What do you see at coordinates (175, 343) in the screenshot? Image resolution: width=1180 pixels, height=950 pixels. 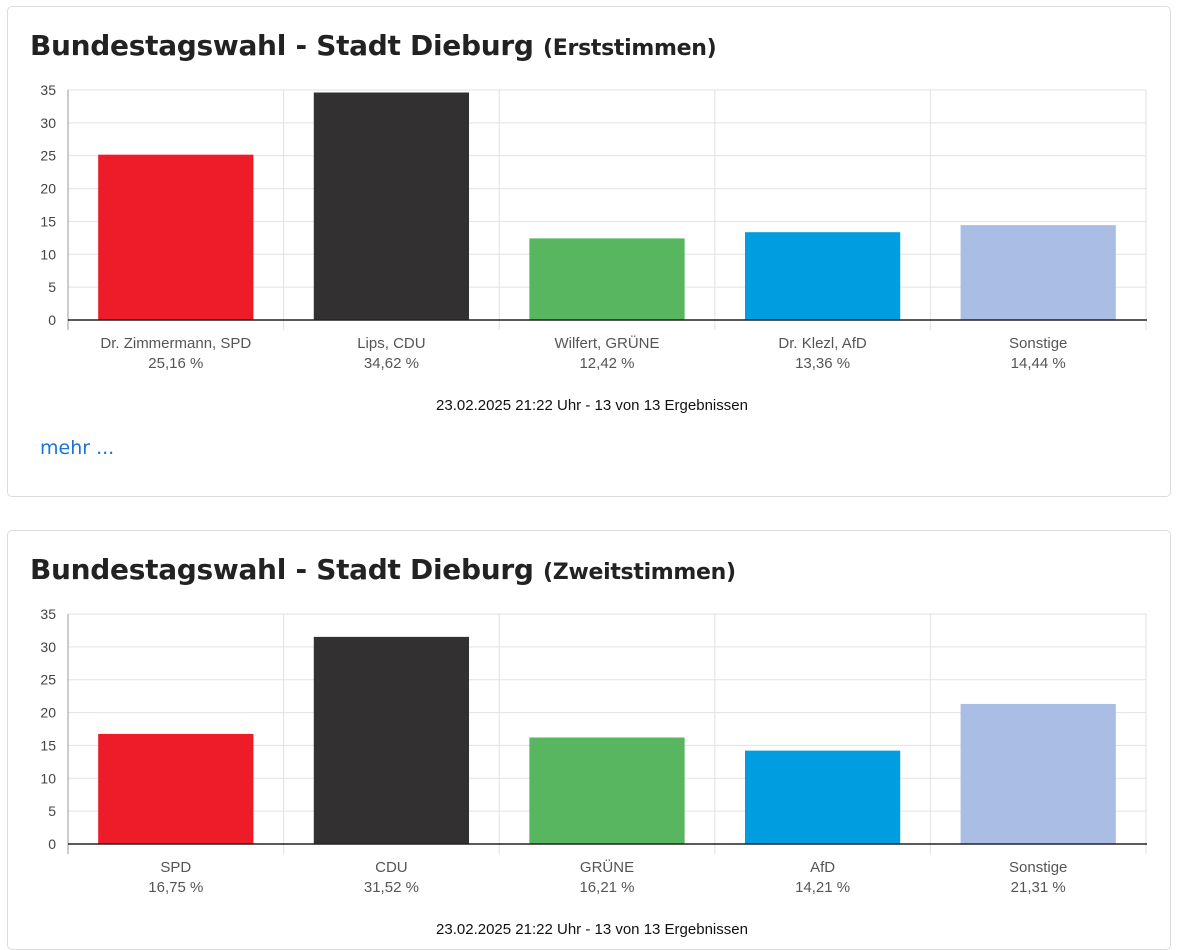 I see `category-label: Dr. Zimmermann, SPD` at bounding box center [175, 343].